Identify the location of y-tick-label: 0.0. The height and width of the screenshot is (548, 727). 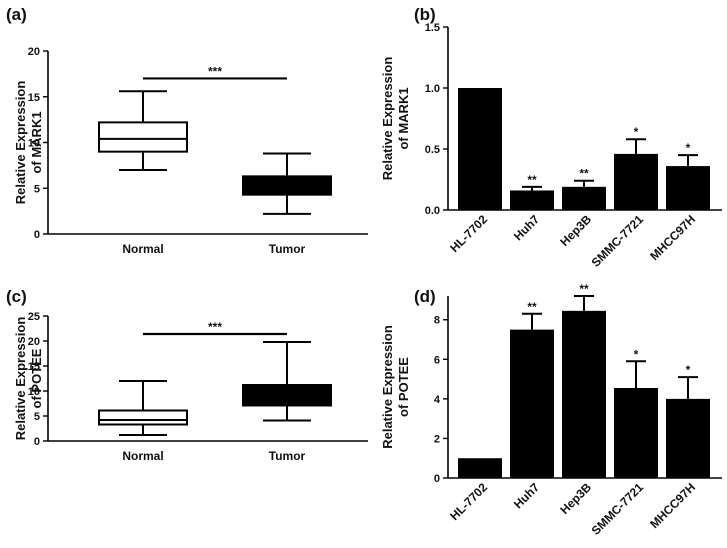
(432, 211).